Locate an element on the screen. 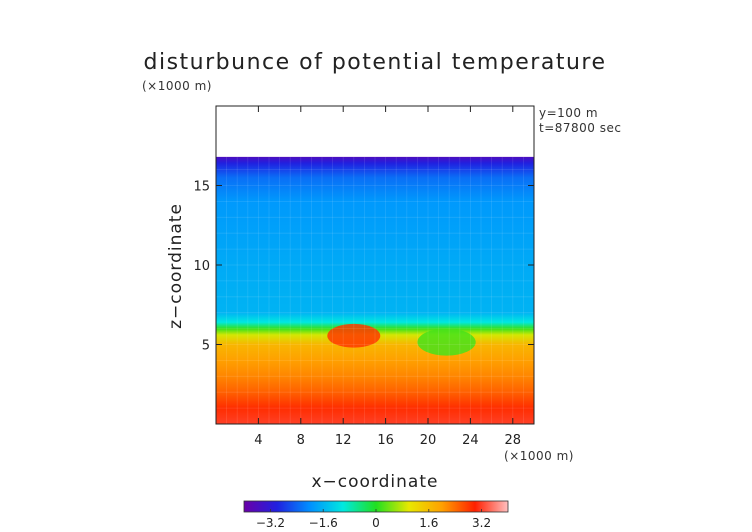  annotation-y-position: y=100 m is located at coordinates (568, 113).